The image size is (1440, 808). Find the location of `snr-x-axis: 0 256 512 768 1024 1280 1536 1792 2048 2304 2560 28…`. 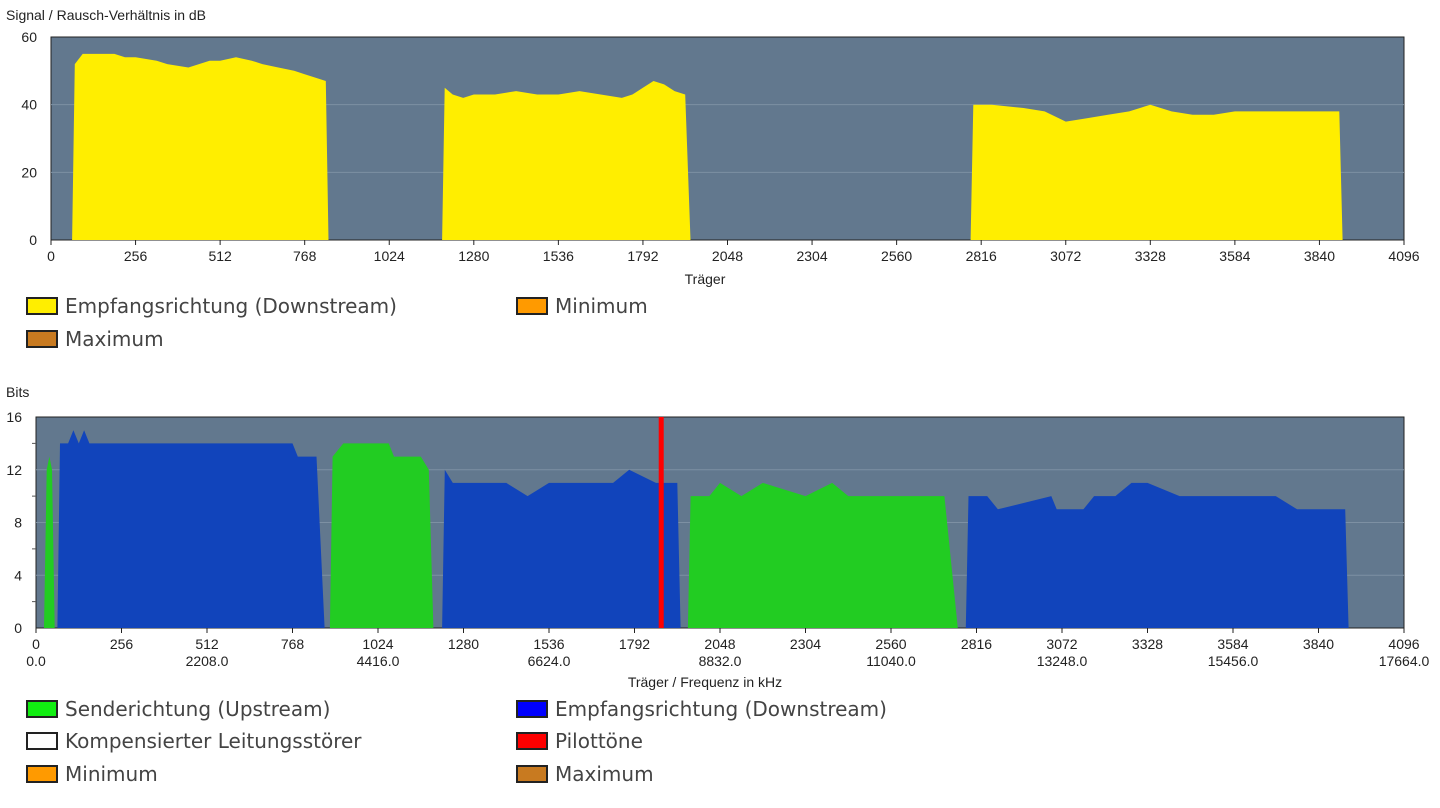

snr-x-axis: 0 256 512 768 1024 1280 1536 1792 2048 2304 2560 28… is located at coordinates (733, 252).